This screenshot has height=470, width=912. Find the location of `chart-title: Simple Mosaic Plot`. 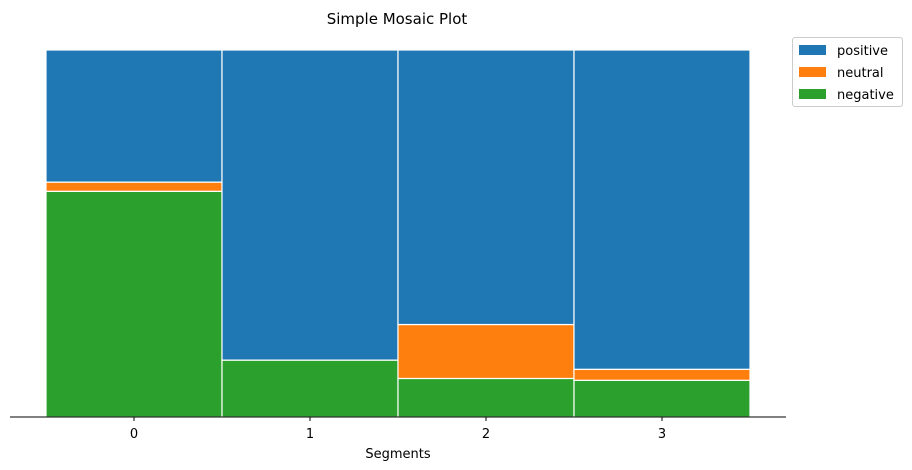

chart-title: Simple Mosaic Plot is located at coordinates (397, 19).